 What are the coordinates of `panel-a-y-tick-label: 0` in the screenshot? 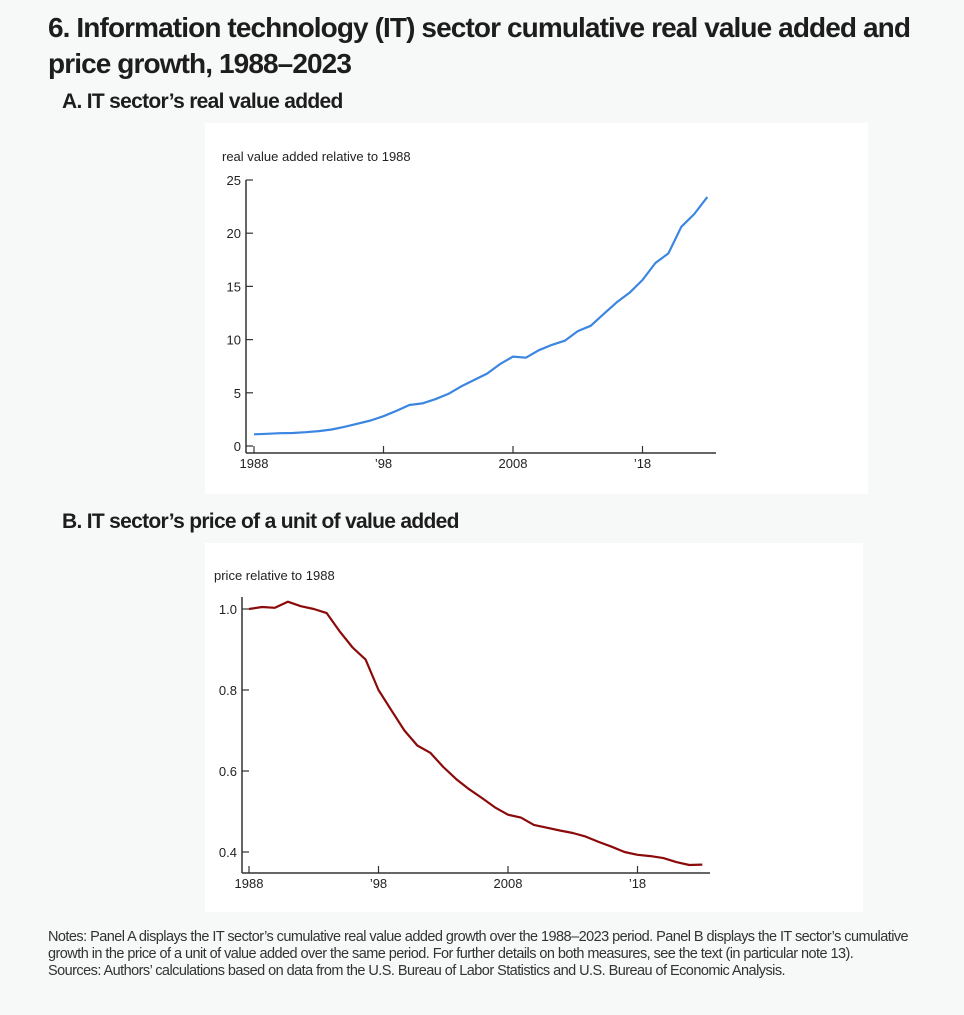 It's located at (237, 446).